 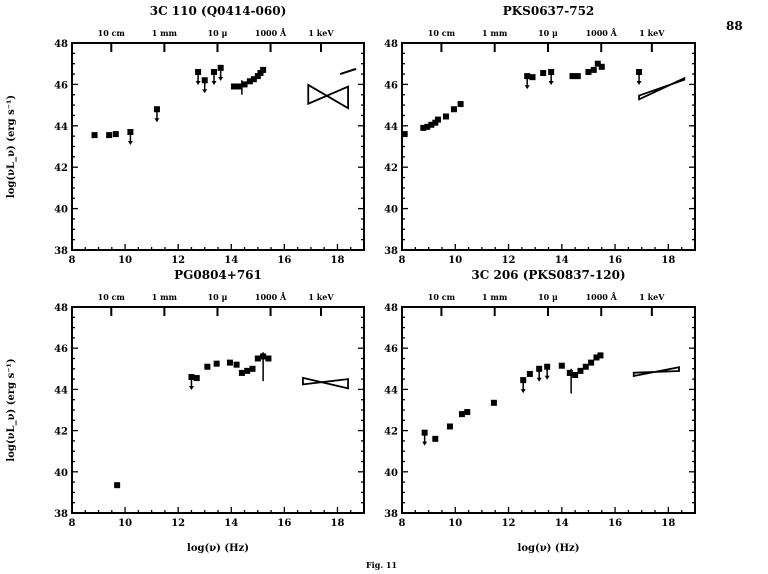 What do you see at coordinates (382, 565) in the screenshot?
I see `figure-caption: Fig. 11` at bounding box center [382, 565].